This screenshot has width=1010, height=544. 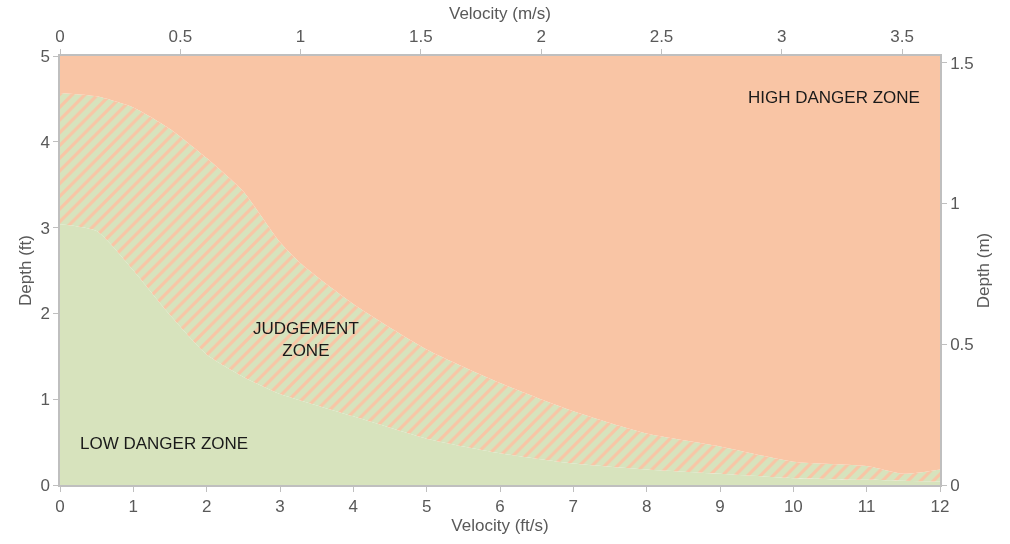 What do you see at coordinates (793, 507) in the screenshot?
I see `x-tick-label: 10` at bounding box center [793, 507].